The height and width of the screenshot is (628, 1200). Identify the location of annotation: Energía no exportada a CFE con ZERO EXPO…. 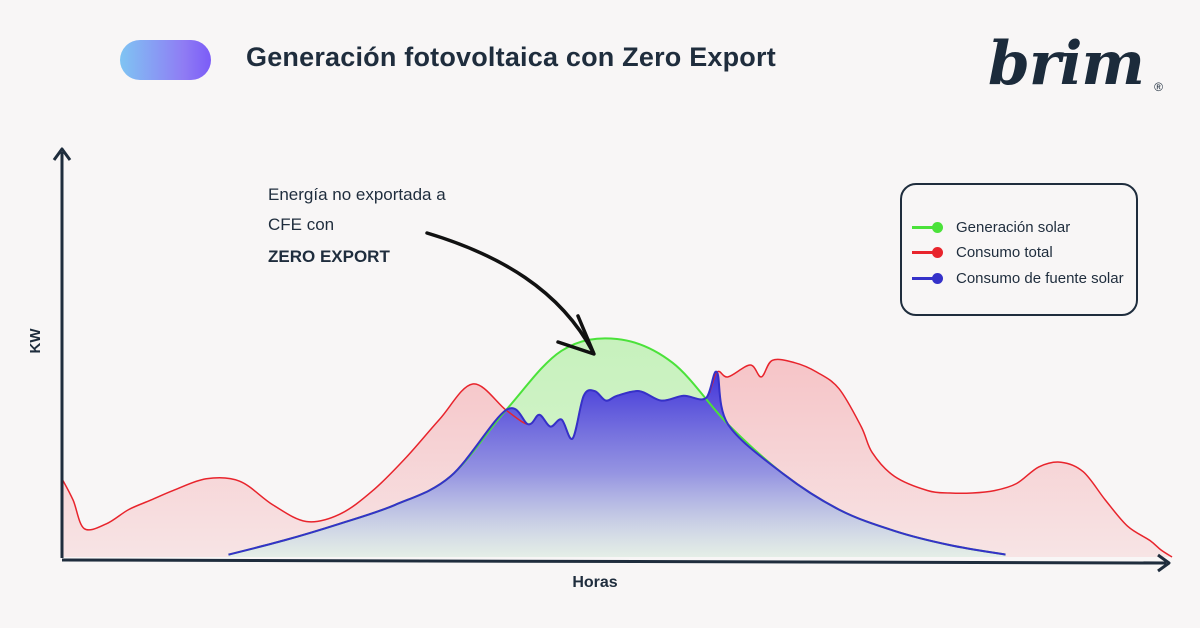
(357, 226).